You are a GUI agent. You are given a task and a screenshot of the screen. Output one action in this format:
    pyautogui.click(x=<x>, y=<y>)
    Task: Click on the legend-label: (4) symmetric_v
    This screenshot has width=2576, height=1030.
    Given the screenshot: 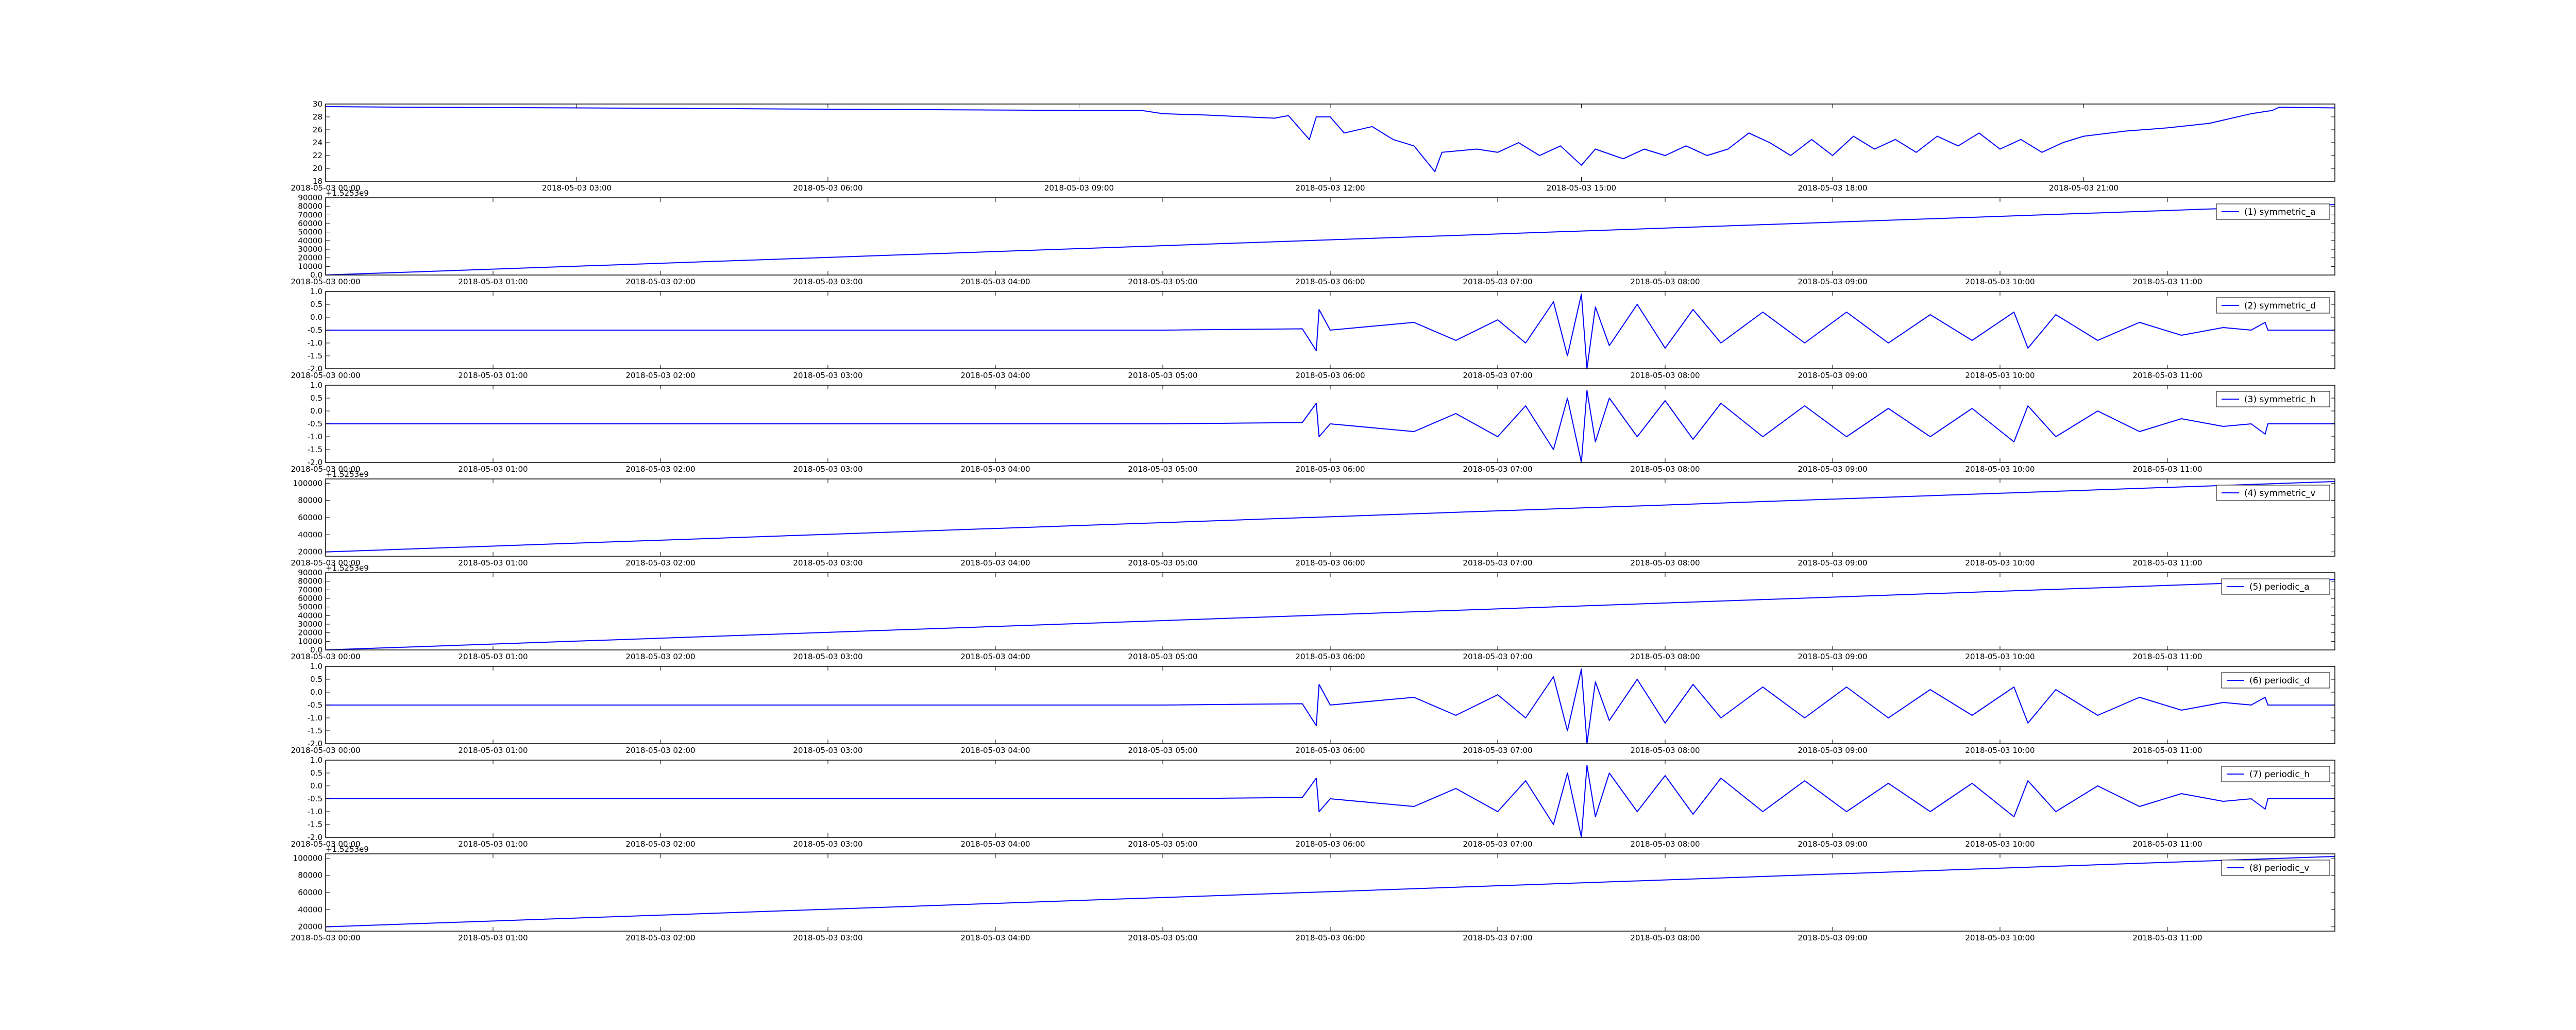 What is the action you would take?
    pyautogui.click(x=2280, y=493)
    